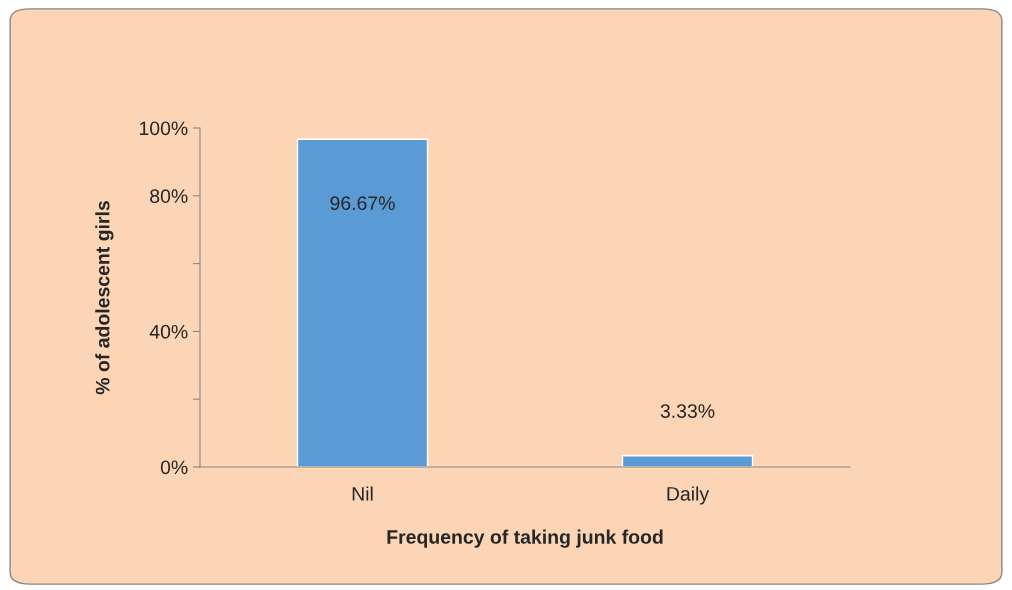 The width and height of the screenshot is (1012, 590). What do you see at coordinates (169, 196) in the screenshot?
I see `y-tick-label: 80%` at bounding box center [169, 196].